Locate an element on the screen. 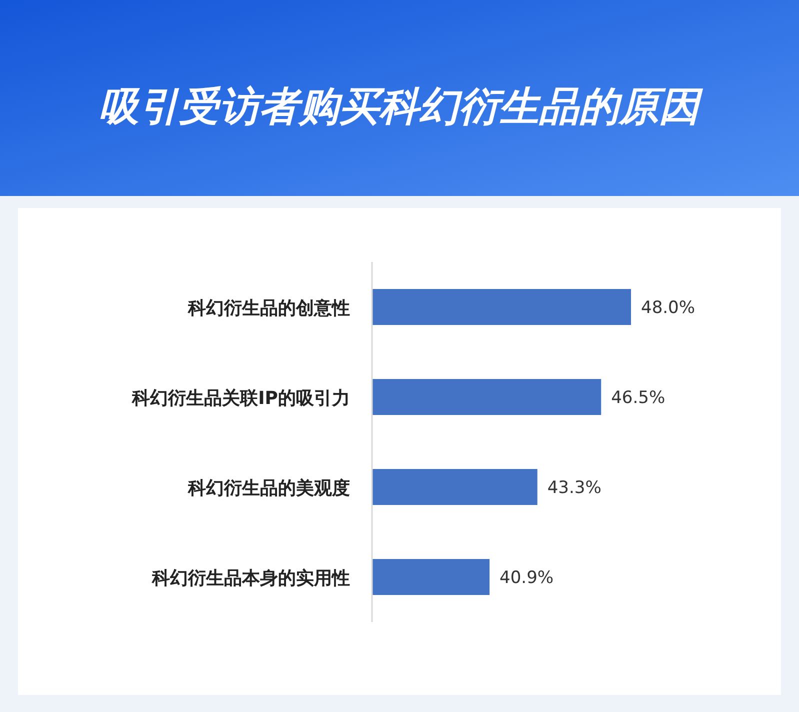  y-tick-label: 科幻衍生品本身的实用性 is located at coordinates (250, 578).